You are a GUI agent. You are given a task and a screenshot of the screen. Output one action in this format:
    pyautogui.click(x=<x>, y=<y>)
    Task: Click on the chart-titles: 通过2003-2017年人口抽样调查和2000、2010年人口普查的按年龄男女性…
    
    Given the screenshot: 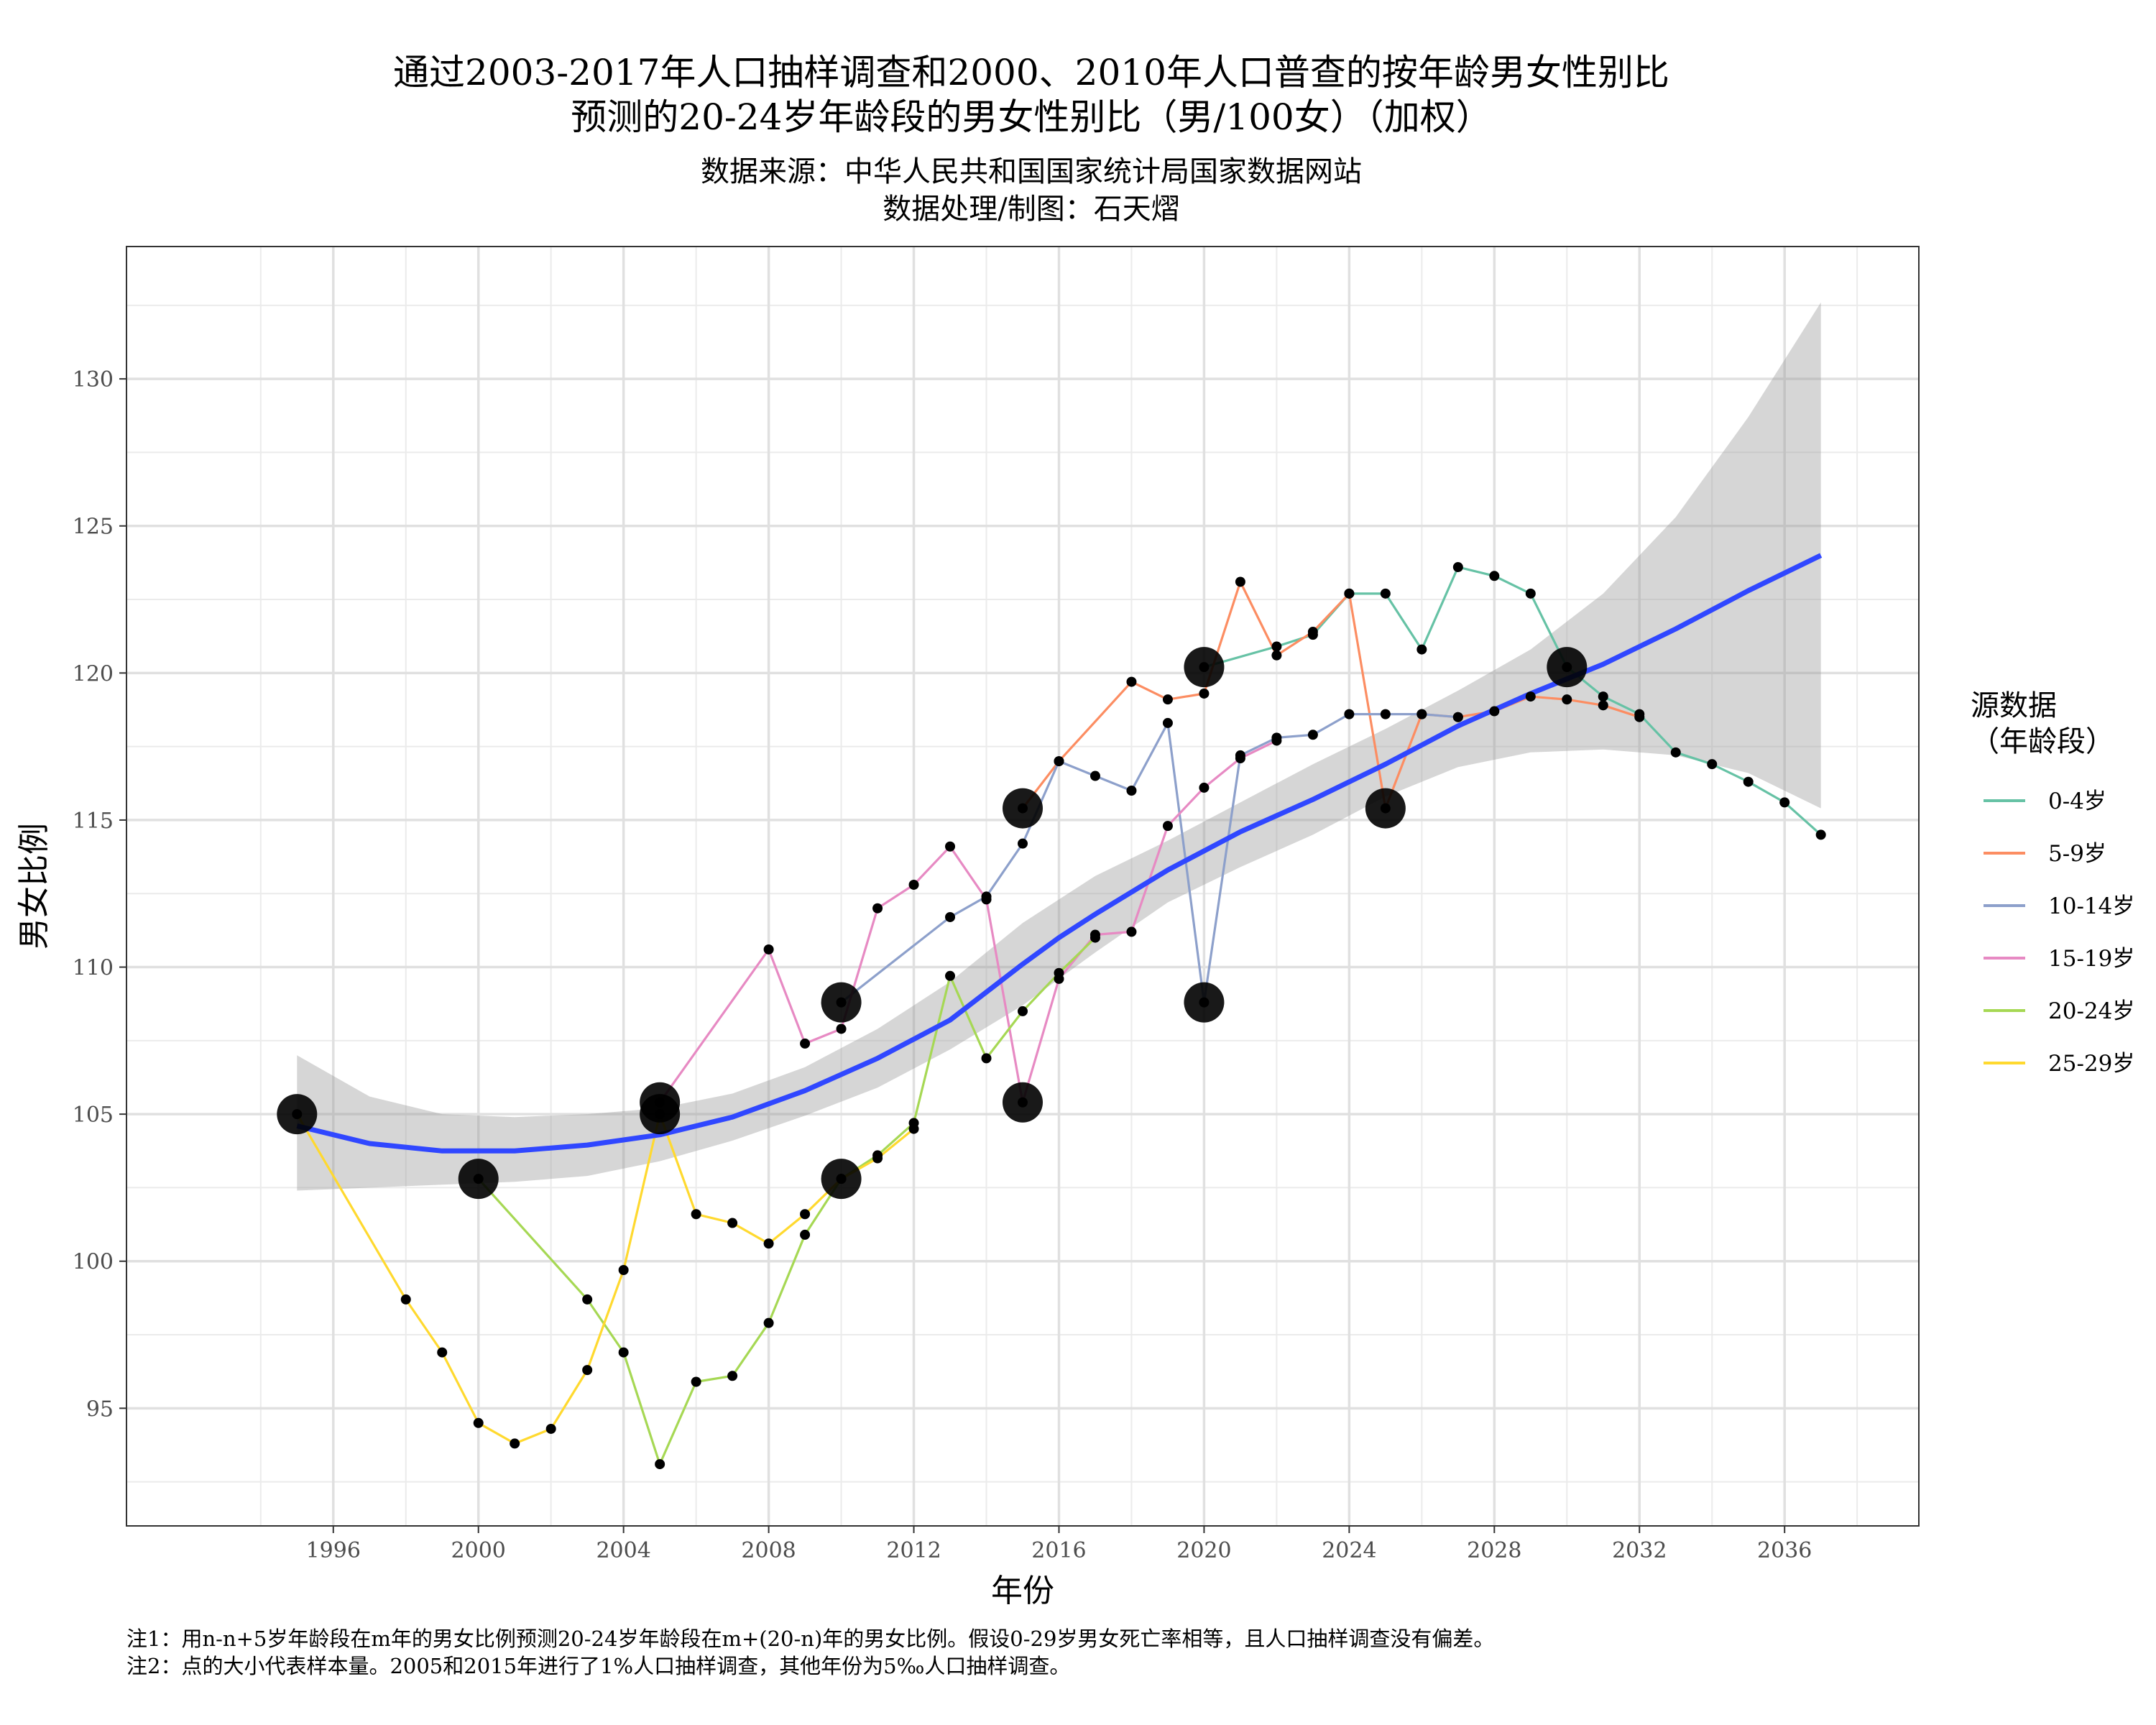 What is the action you would take?
    pyautogui.click(x=1031, y=139)
    